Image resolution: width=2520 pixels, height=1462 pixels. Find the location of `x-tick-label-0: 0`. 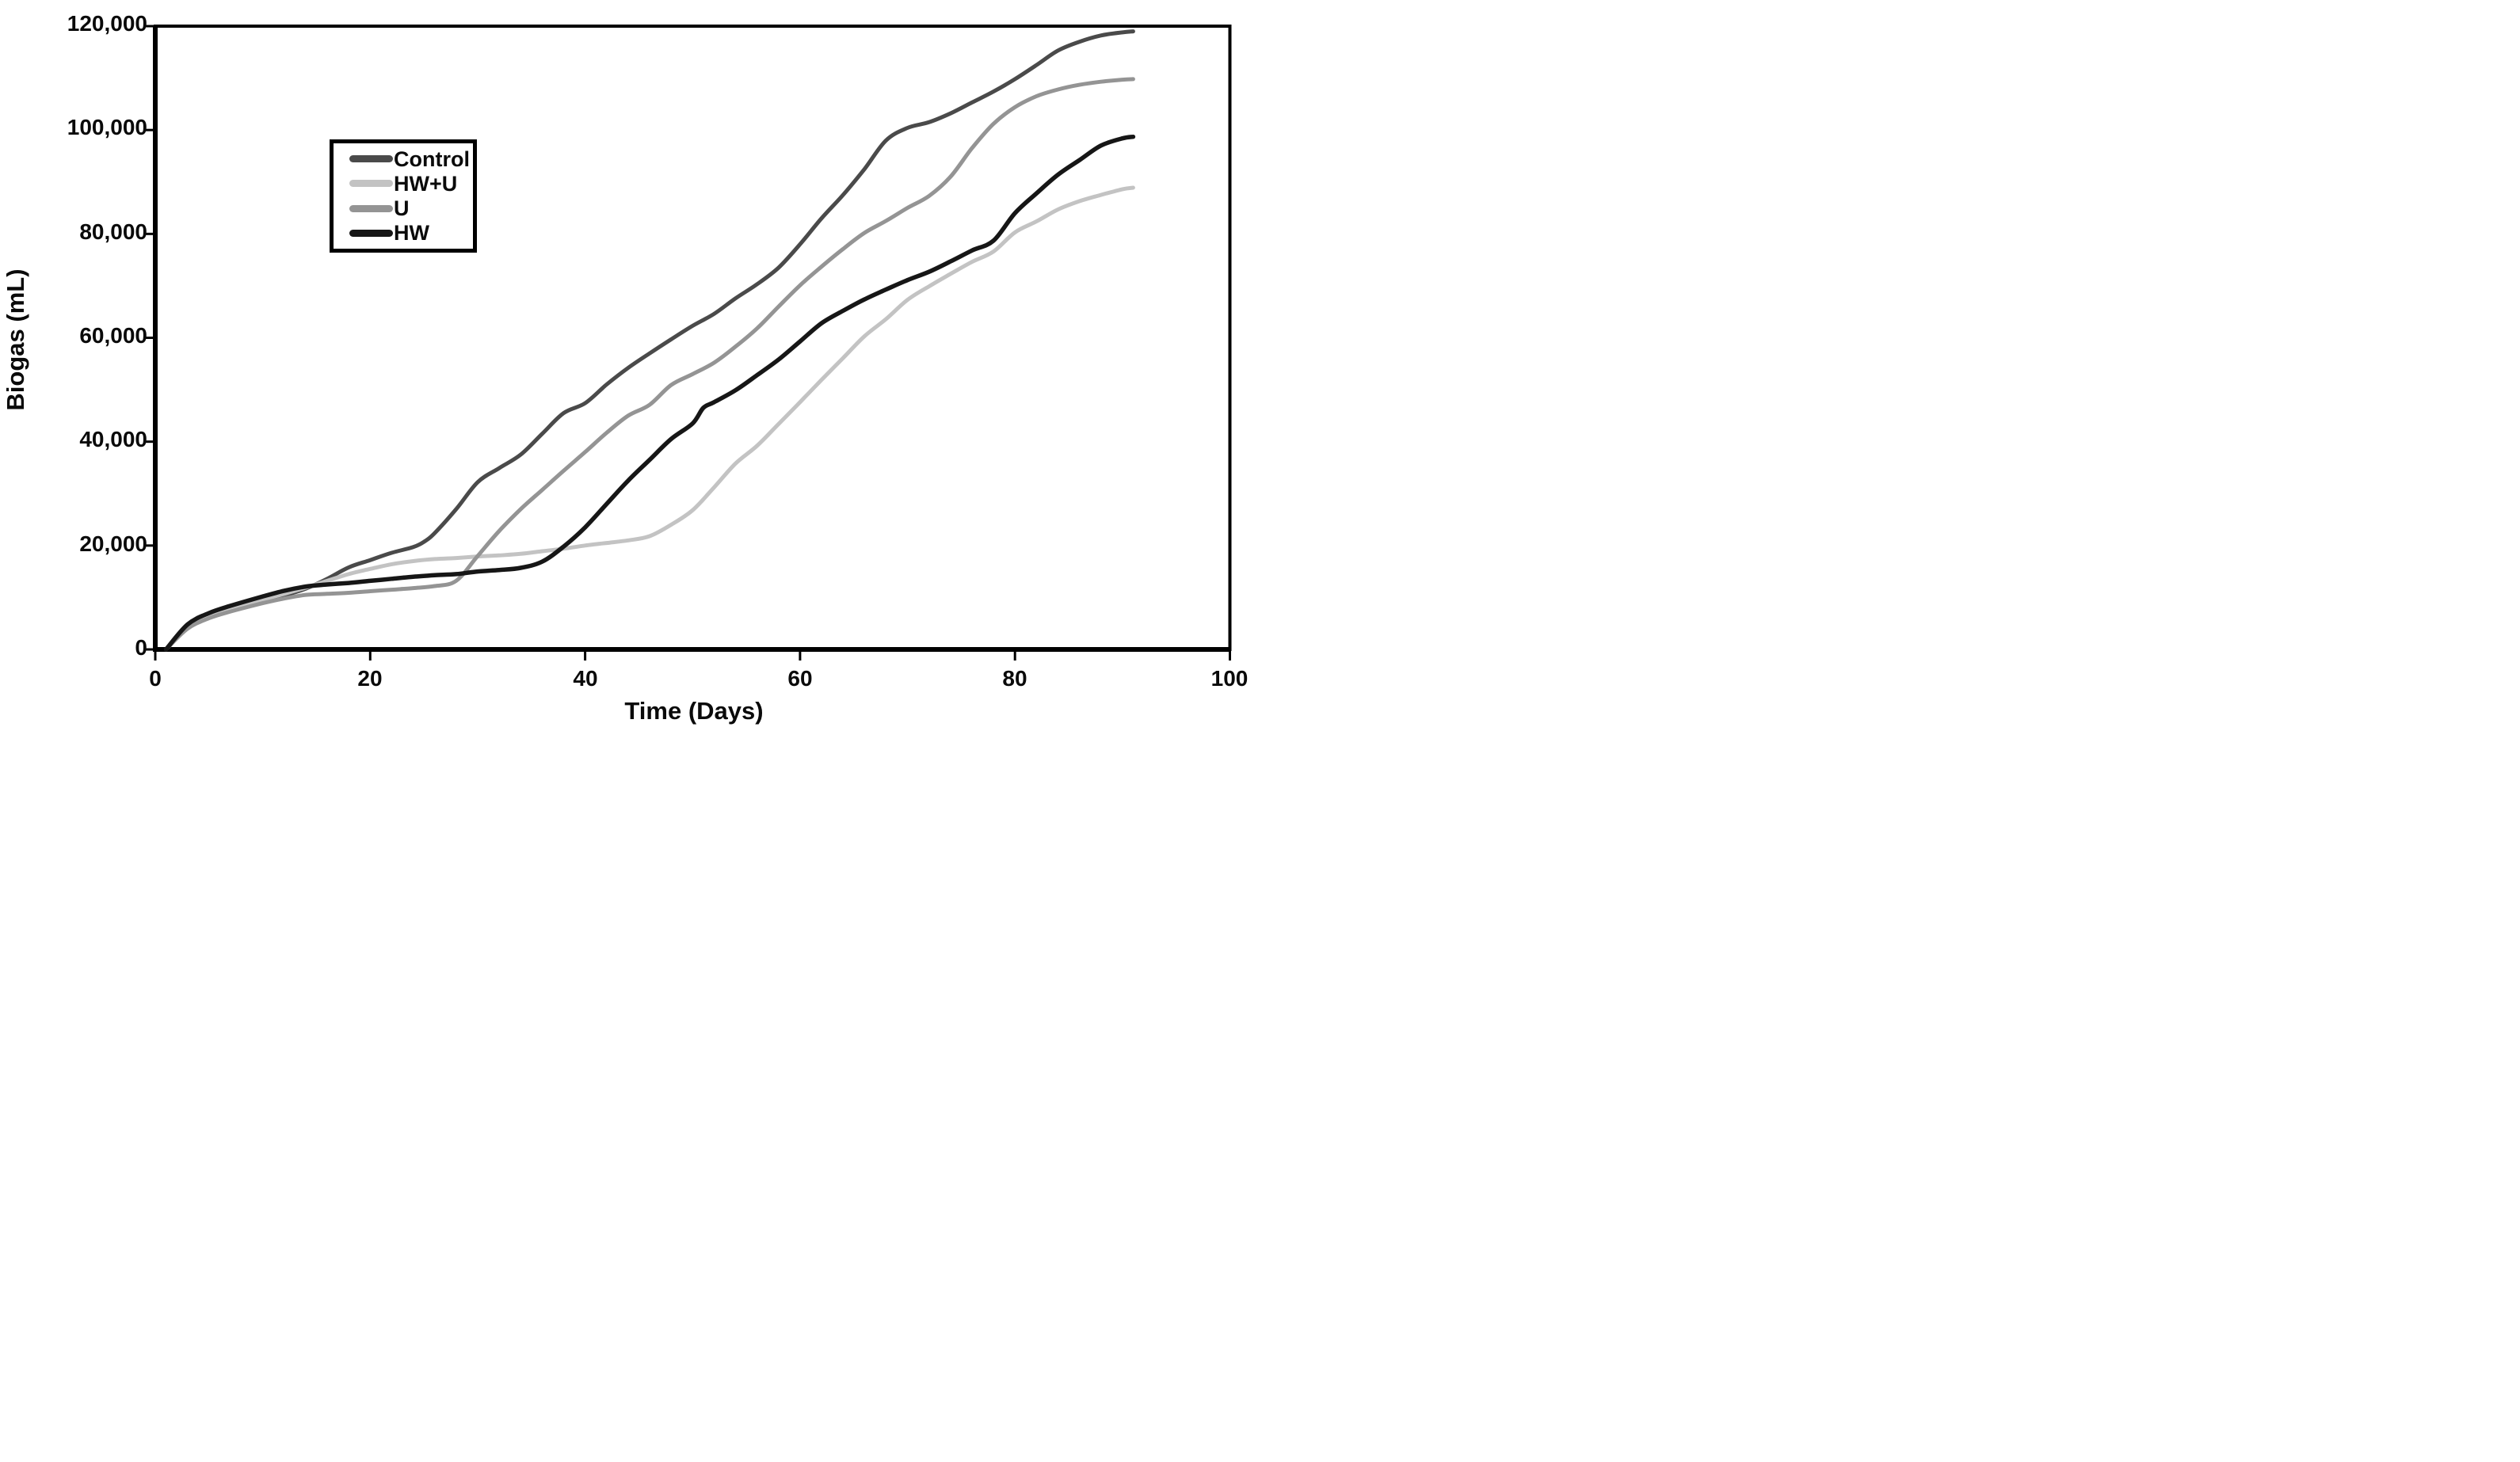

x-tick-label-0: 0 is located at coordinates (155, 678).